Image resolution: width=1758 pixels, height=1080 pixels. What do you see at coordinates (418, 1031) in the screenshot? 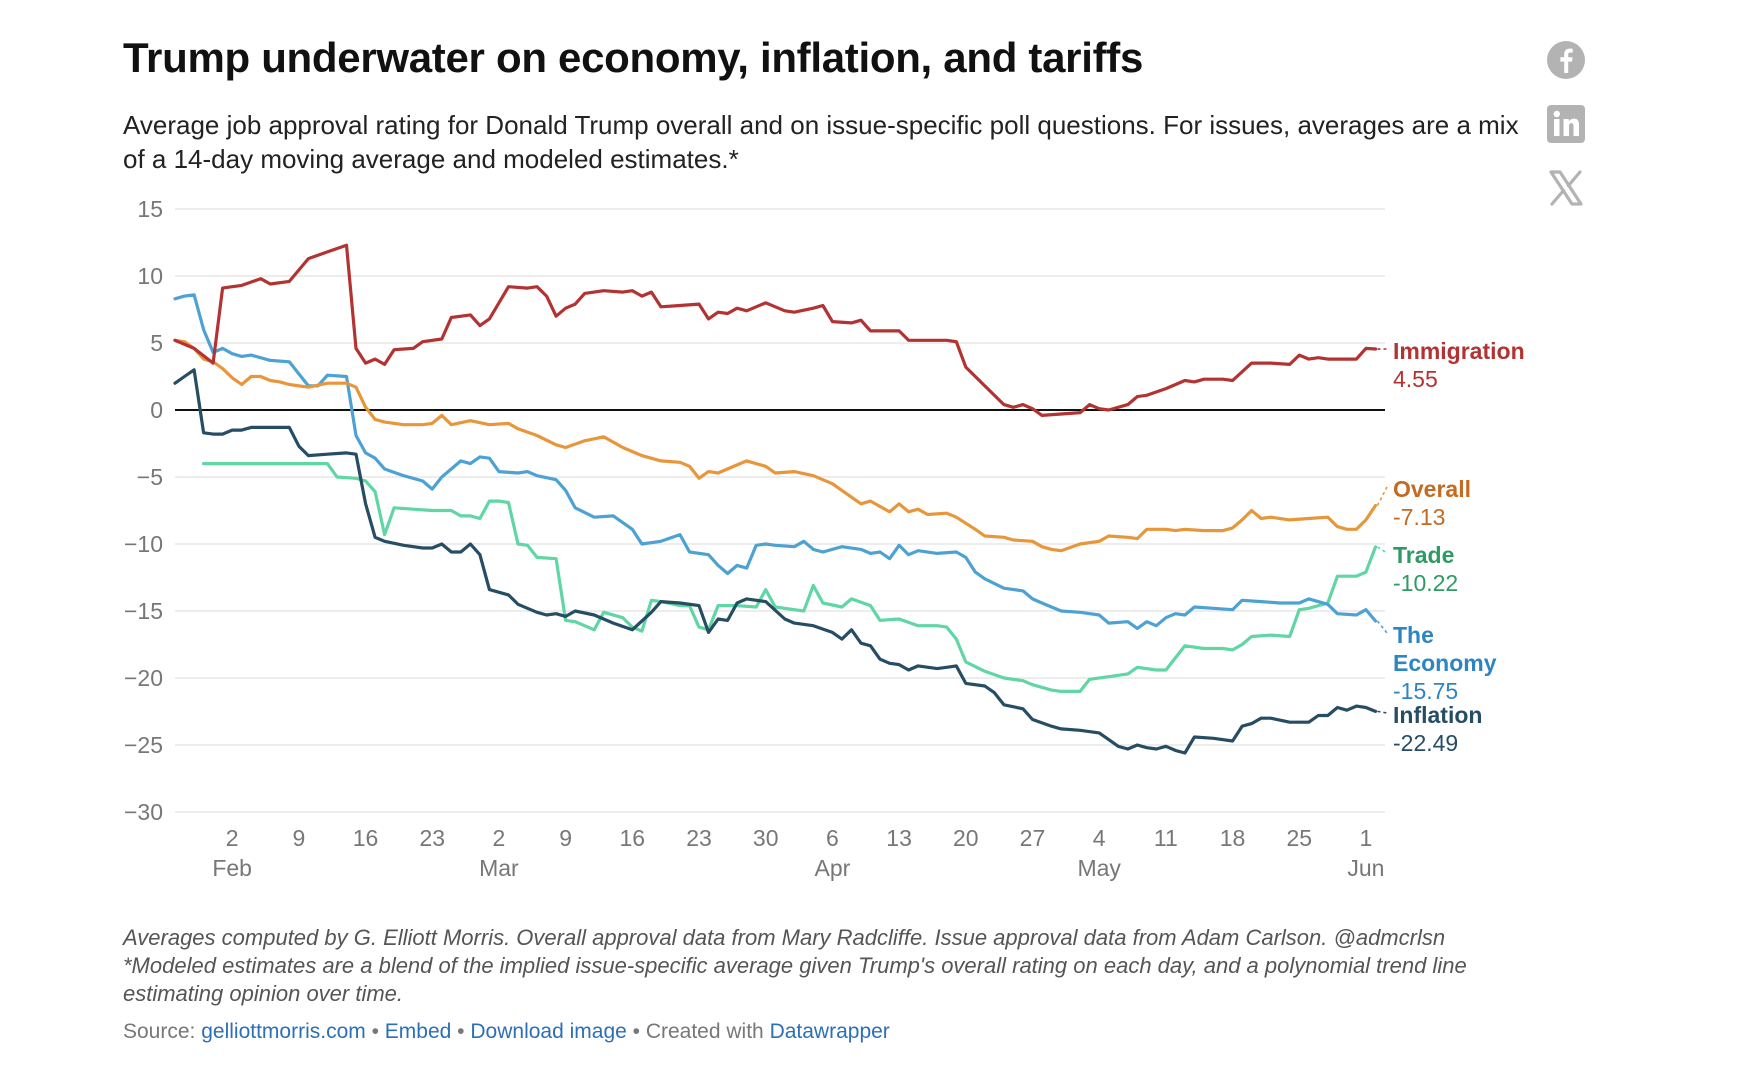
I see `embed-link: Embed` at bounding box center [418, 1031].